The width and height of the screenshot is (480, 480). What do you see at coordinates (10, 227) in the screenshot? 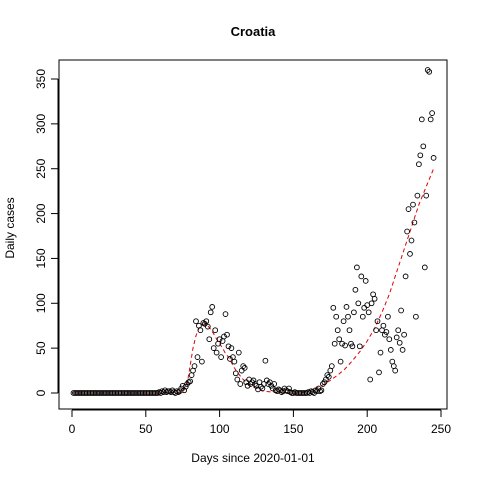
I see `y-axis-label: Daily cases` at bounding box center [10, 227].